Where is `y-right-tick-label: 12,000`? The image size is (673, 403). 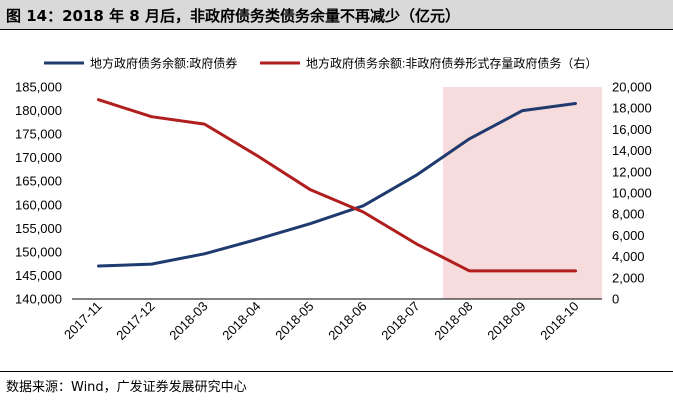
y-right-tick-label: 12,000 is located at coordinates (632, 171).